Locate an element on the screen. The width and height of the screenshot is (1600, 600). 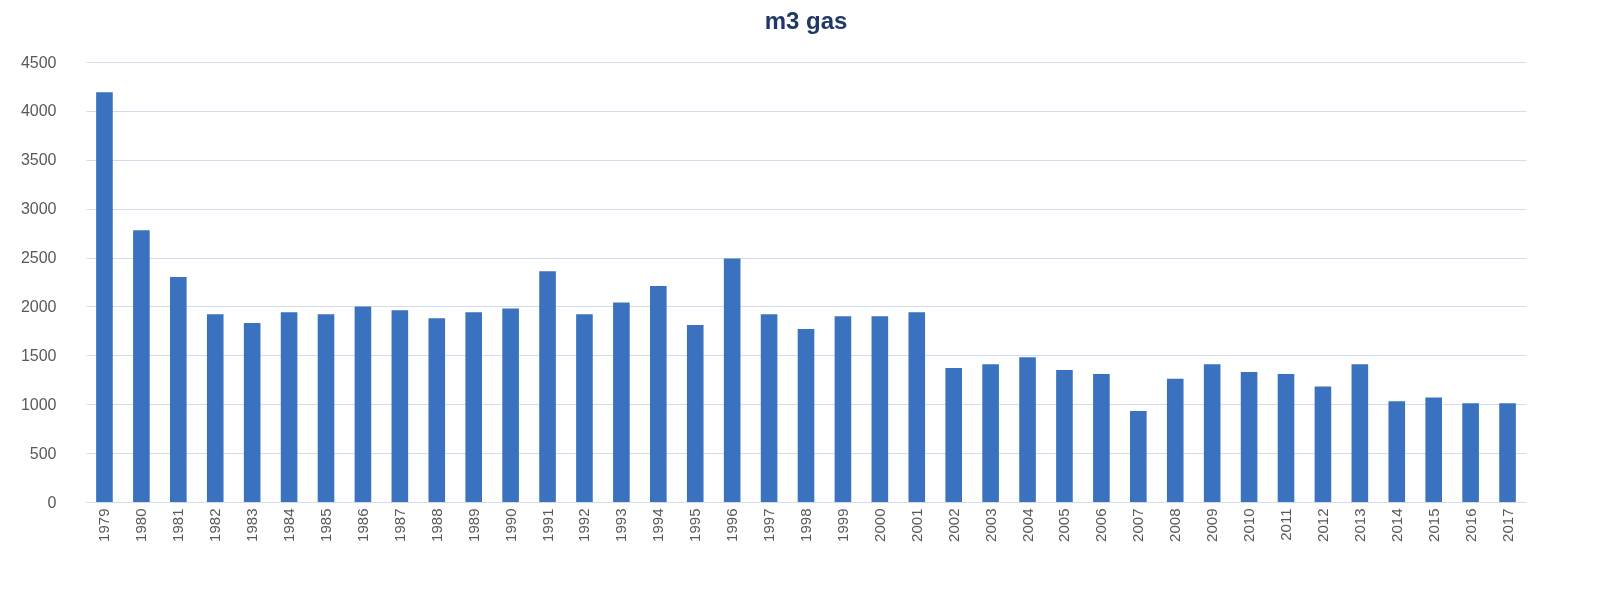
x-tick-label: 2012 is located at coordinates (1322, 525).